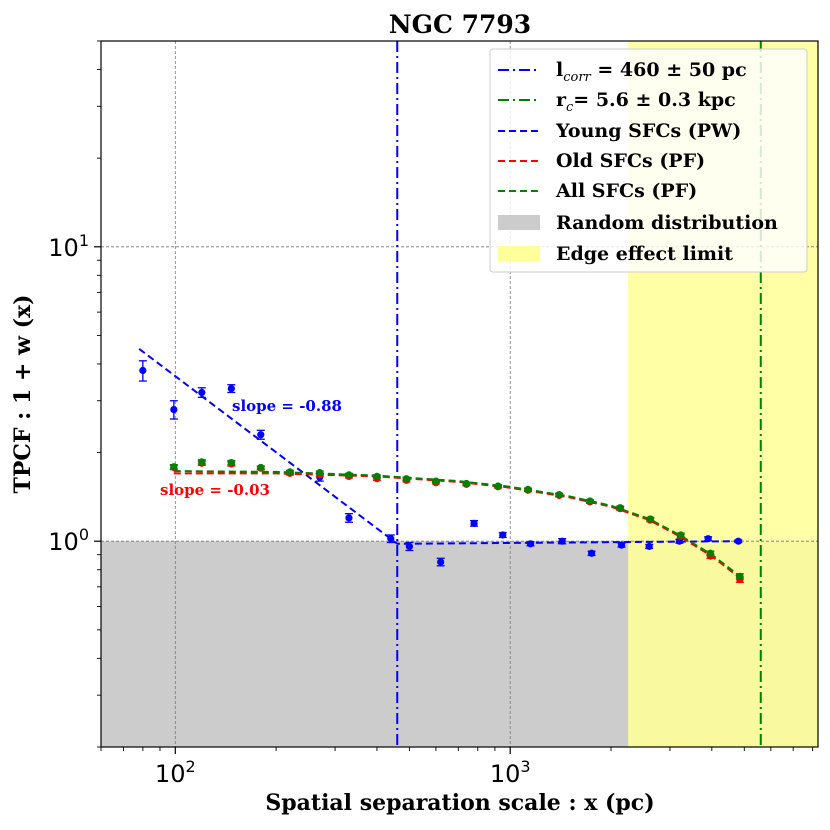 The width and height of the screenshot is (830, 830). Describe the element at coordinates (630, 161) in the screenshot. I see `legend-old-label: Old SFCs (PF)` at that location.